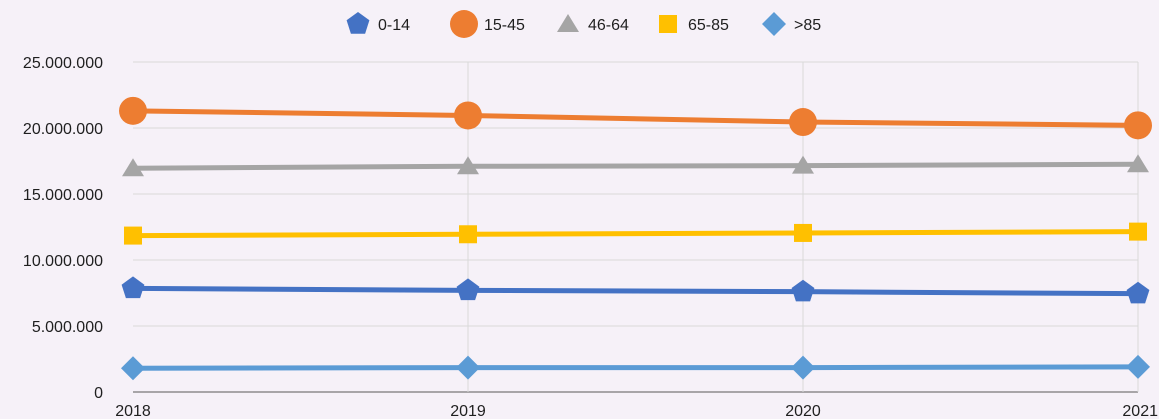  What do you see at coordinates (464, 24) in the screenshot?
I see `legend-marker-circle` at bounding box center [464, 24].